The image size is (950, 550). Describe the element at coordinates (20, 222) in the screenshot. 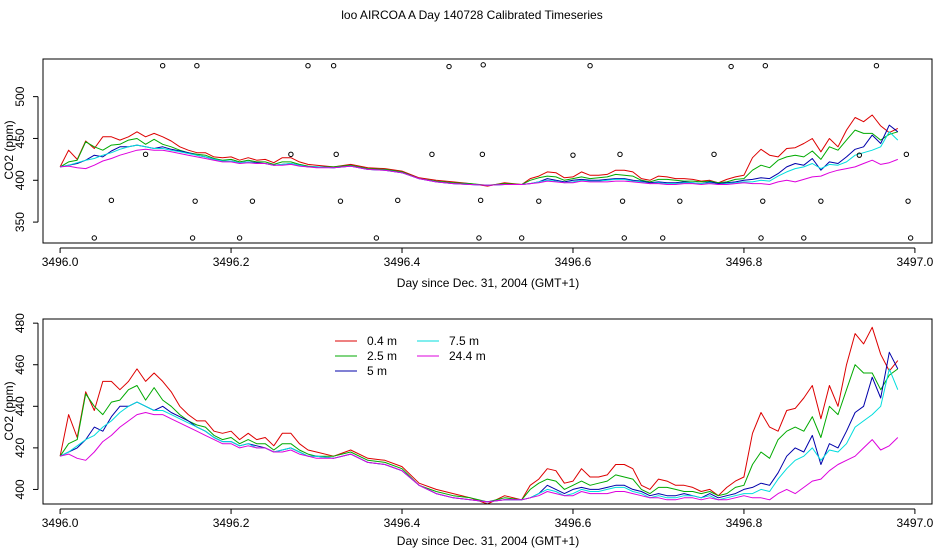

I see `top-y-tick-label: 350` at that location.